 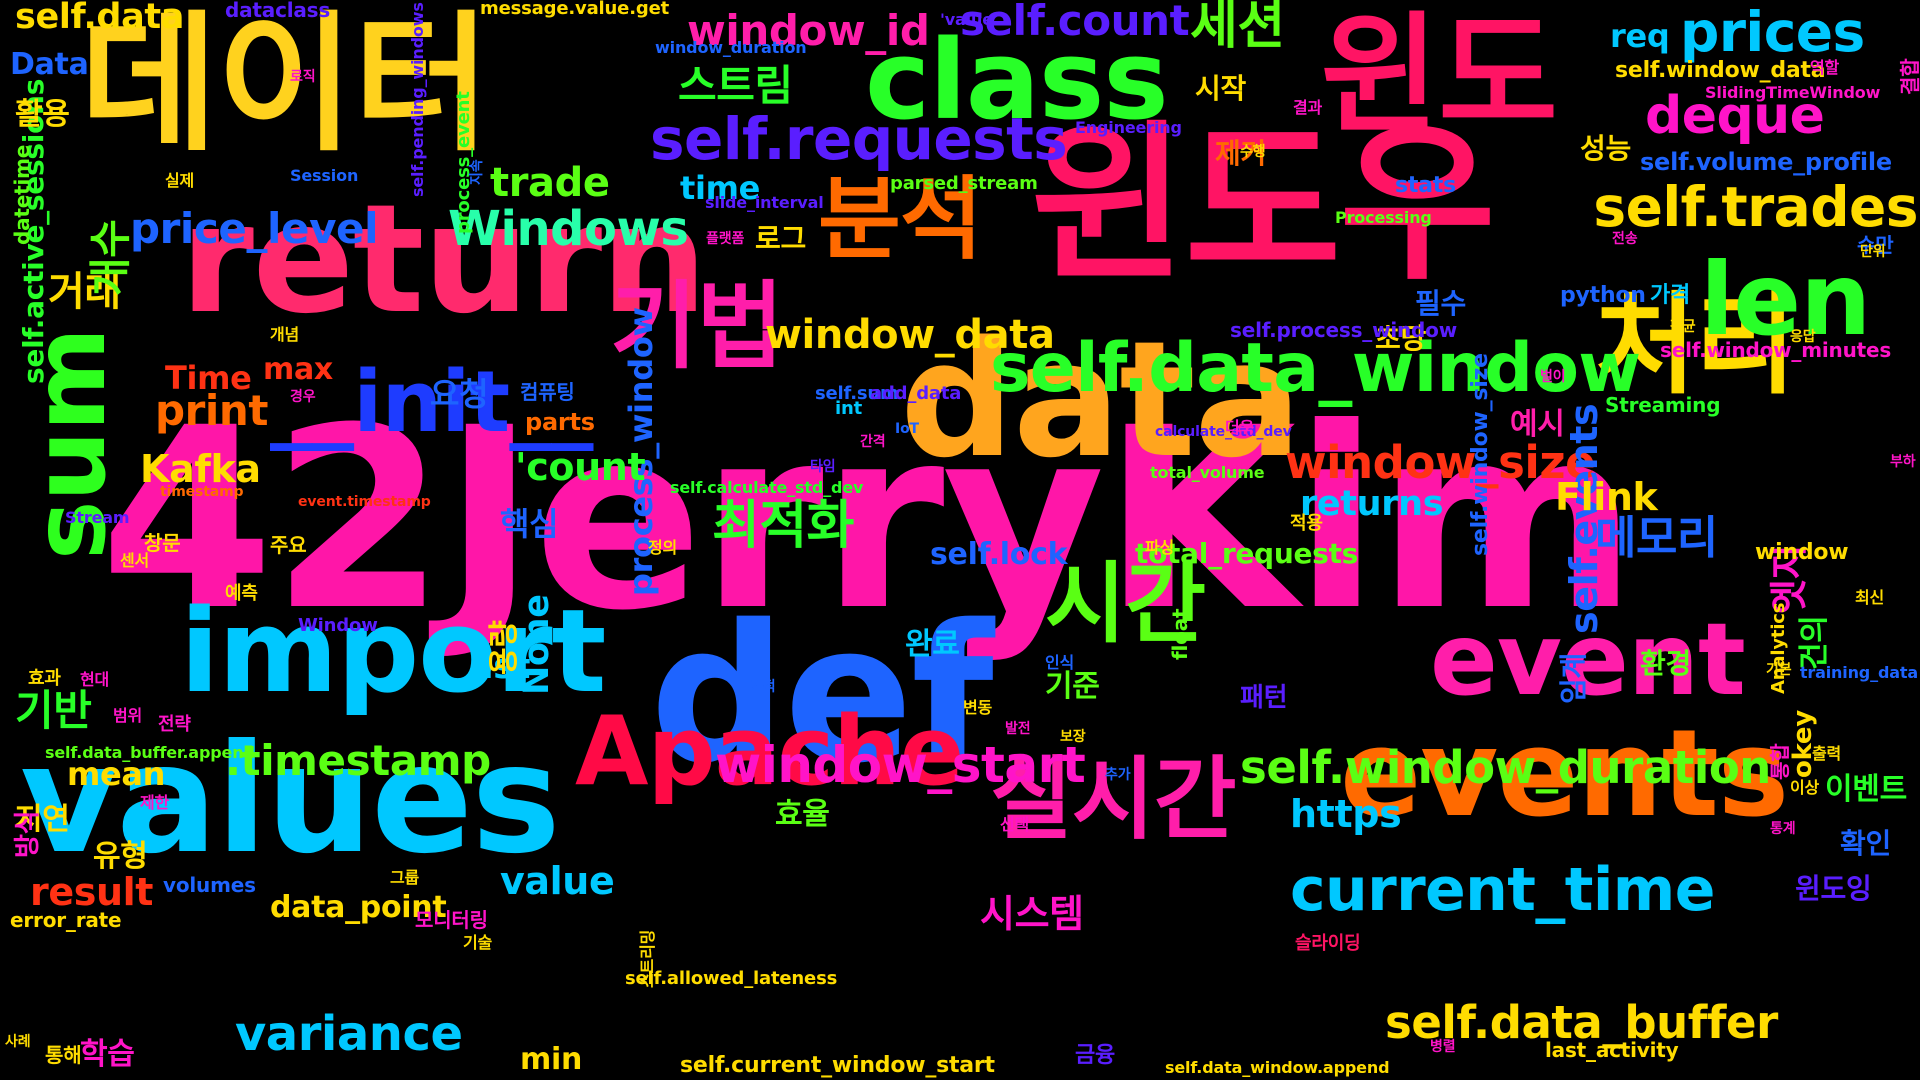 I want to click on cloud-word: 건의, so click(x=1814, y=642).